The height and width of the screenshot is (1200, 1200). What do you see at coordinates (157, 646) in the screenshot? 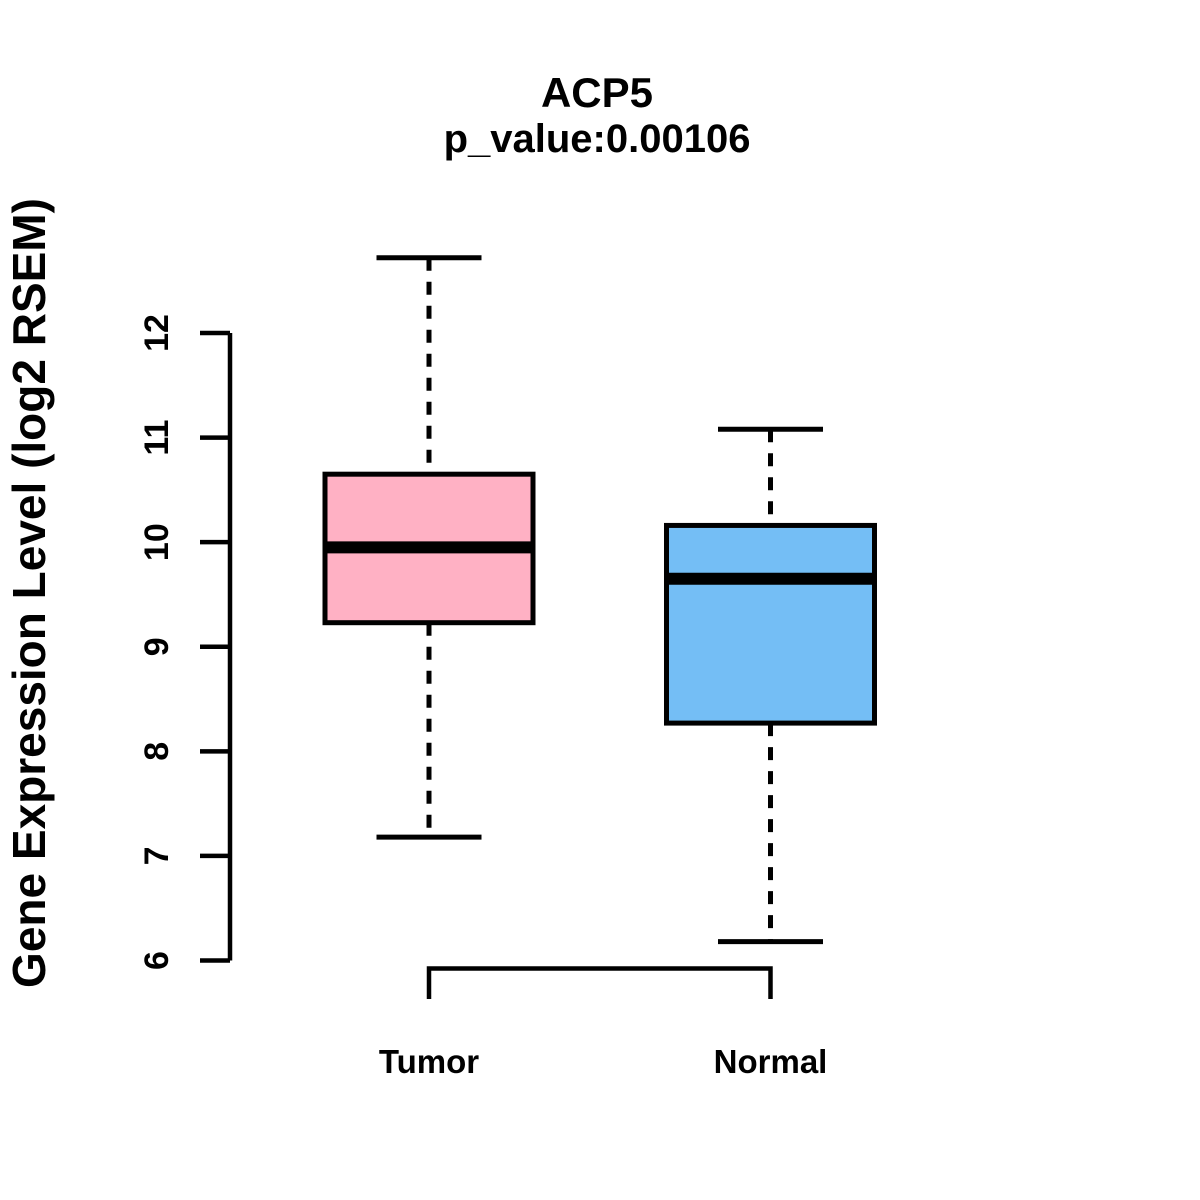
I see `y-tick-label-9: 9` at bounding box center [157, 646].